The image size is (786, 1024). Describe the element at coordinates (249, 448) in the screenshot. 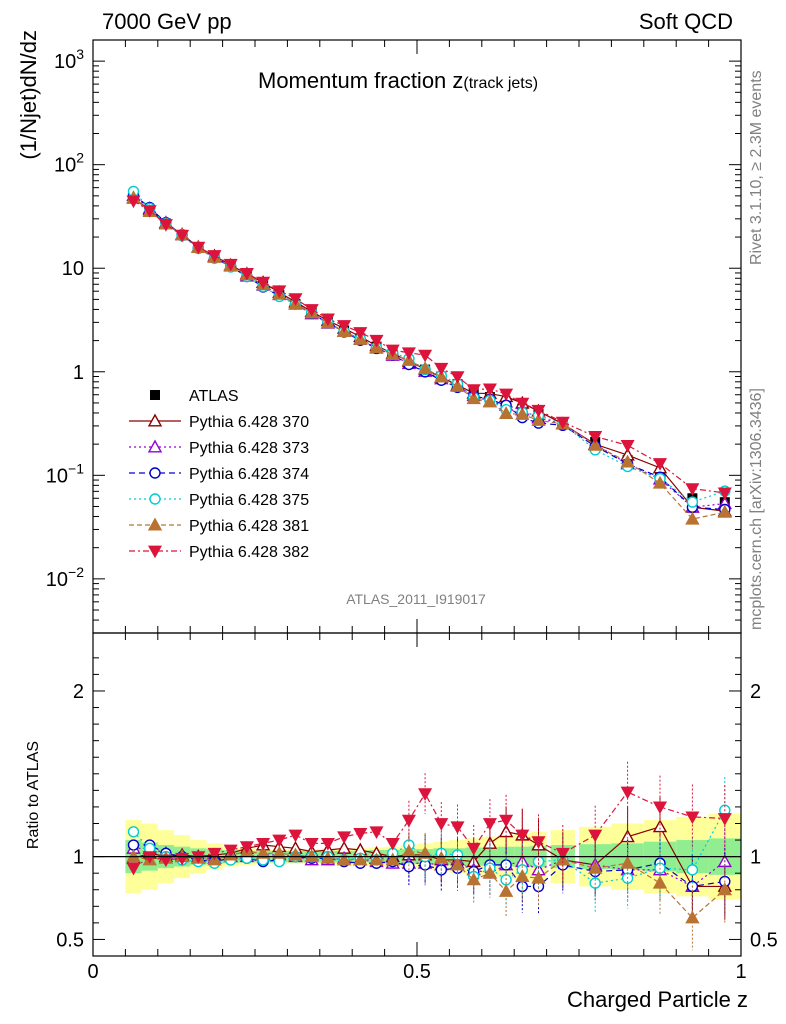

I see `legend-label: Pythia 6.428 373` at that location.